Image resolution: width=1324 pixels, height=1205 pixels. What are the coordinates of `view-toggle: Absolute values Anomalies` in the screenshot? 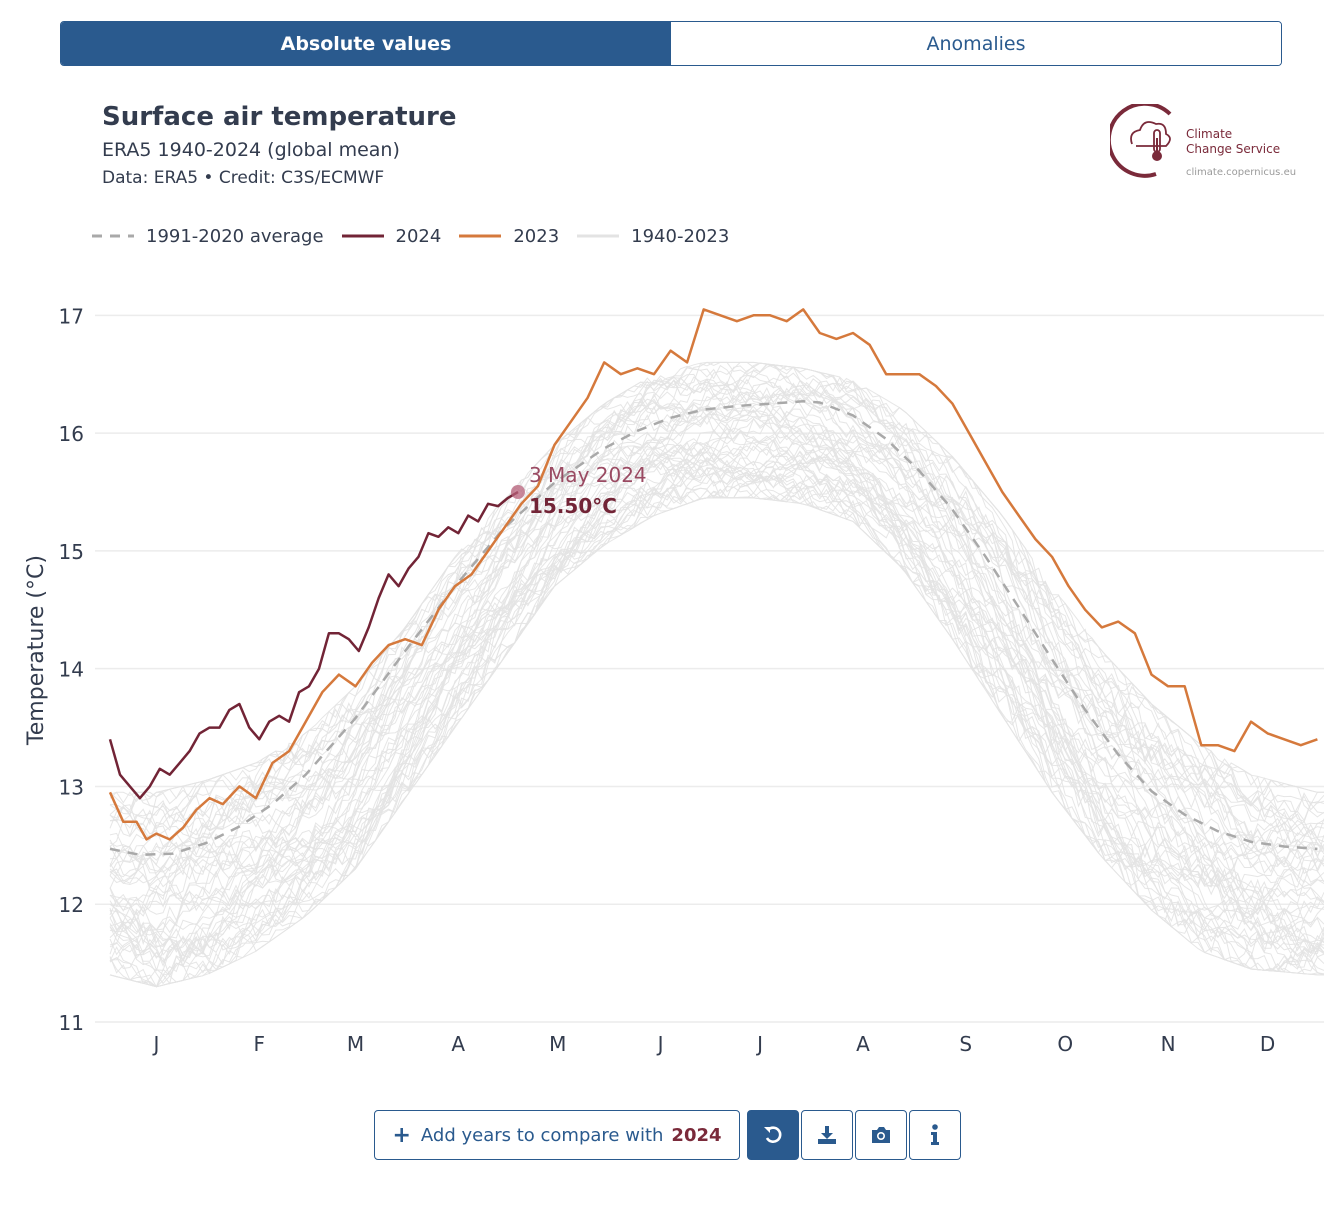 It's located at (671, 43).